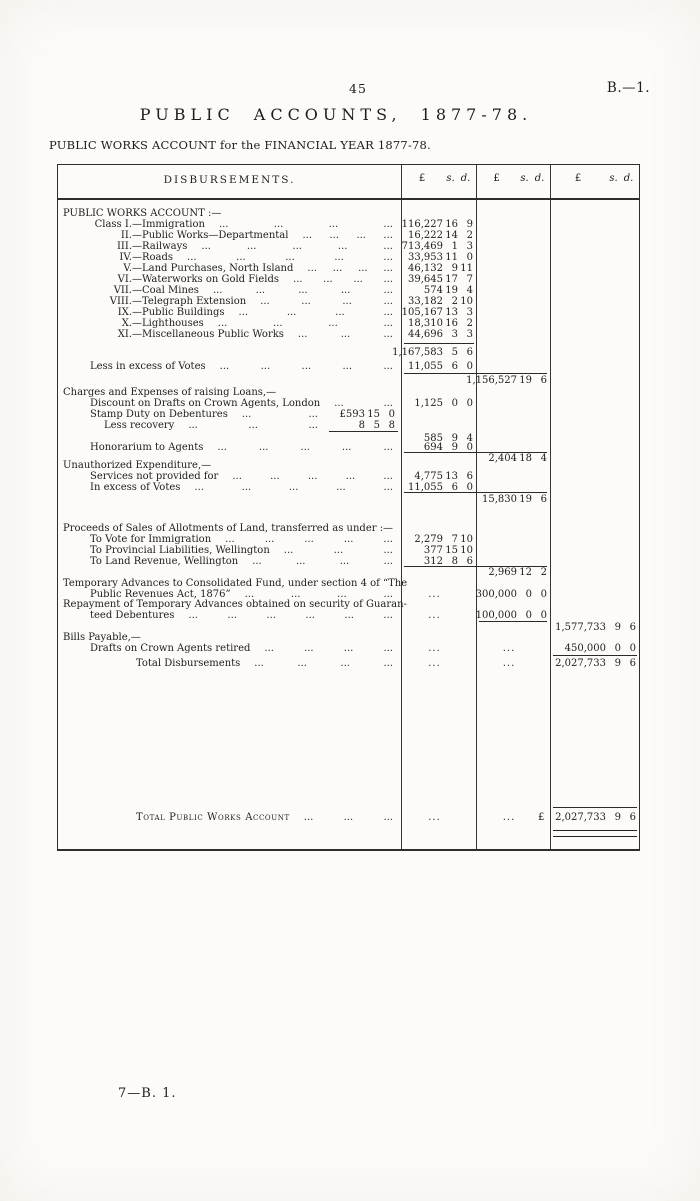 Image resolution: width=700 pixels, height=1201 pixels. What do you see at coordinates (469, 279) in the screenshot?
I see `amount-pence: 7` at bounding box center [469, 279].